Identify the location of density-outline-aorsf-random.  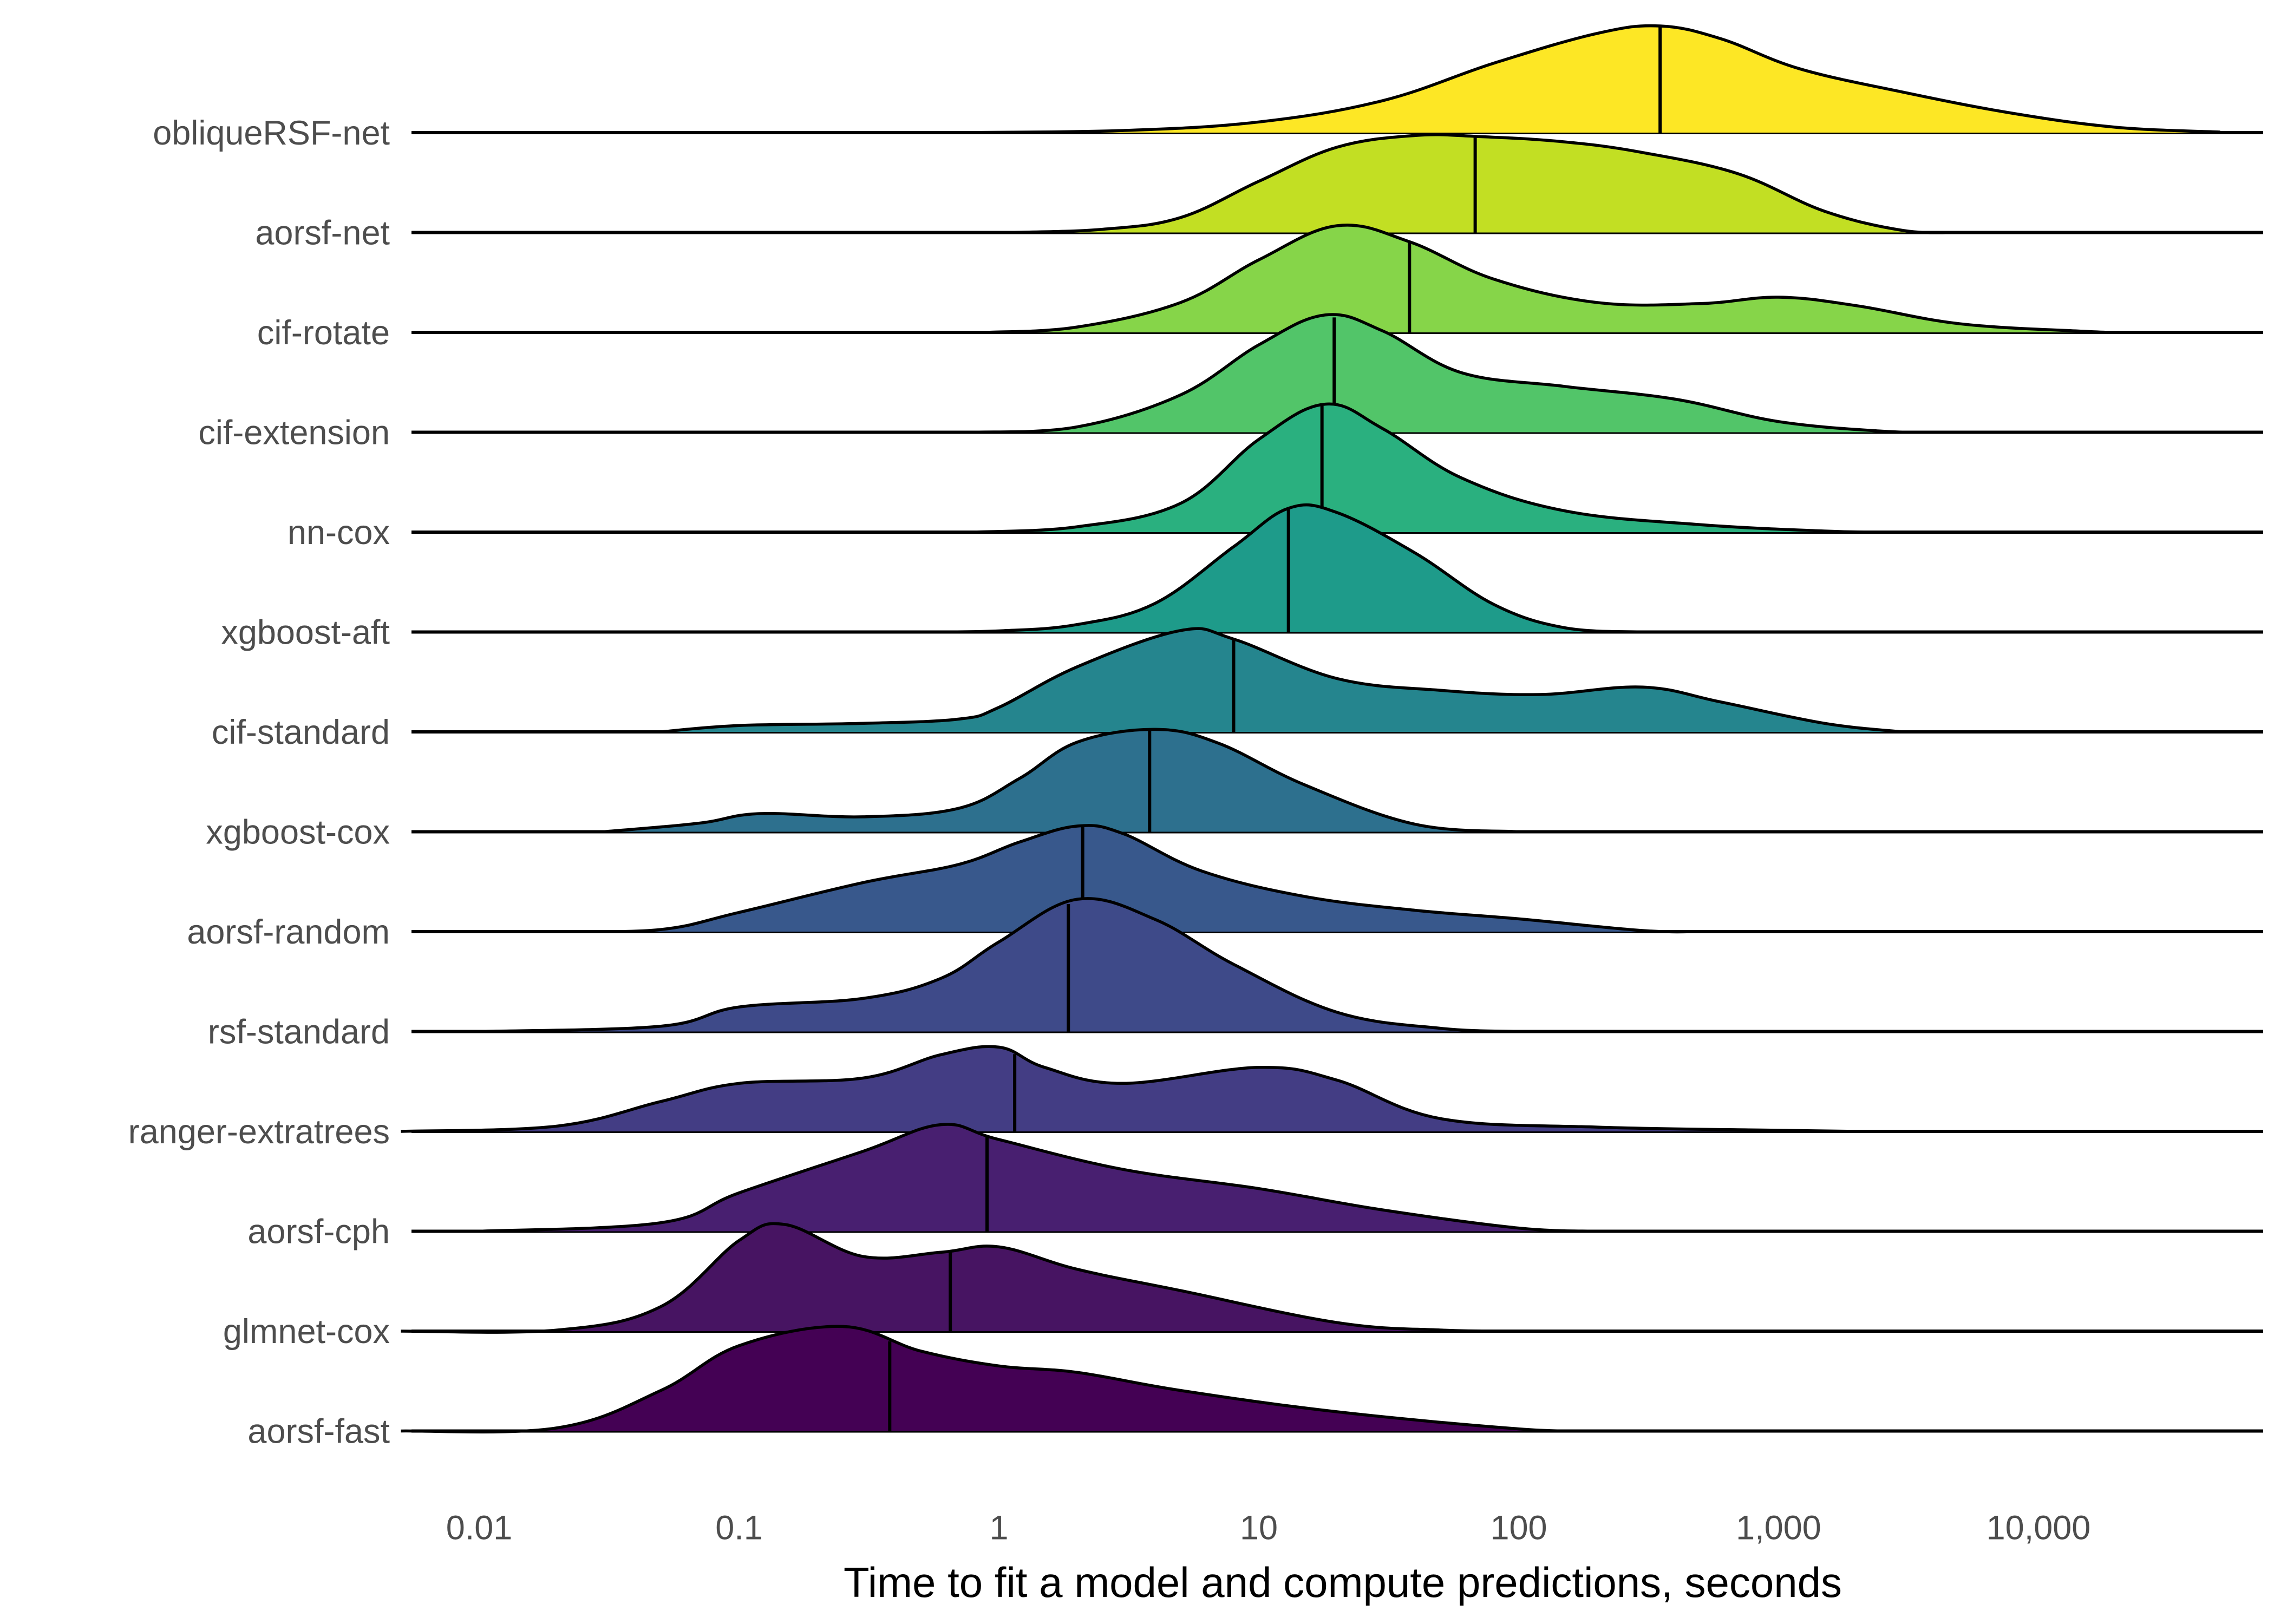
(1129, 879).